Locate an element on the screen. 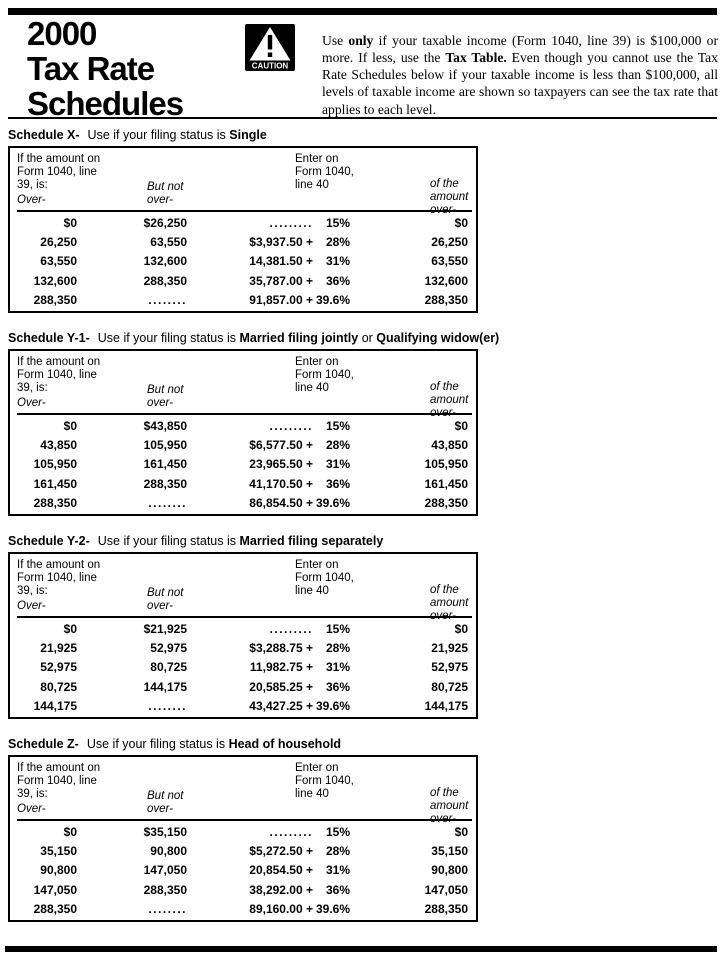  cell-but-not-over: 80,725 is located at coordinates (168, 667).